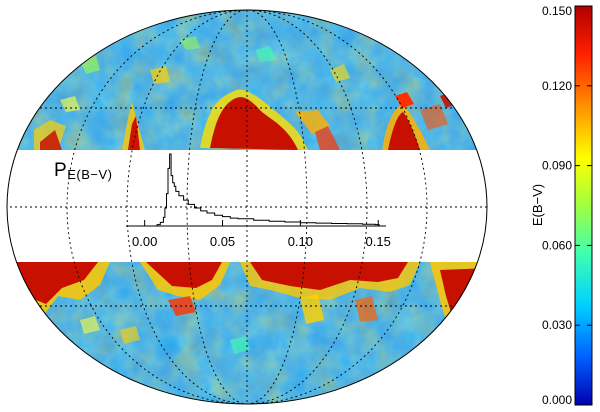 Image resolution: width=600 pixels, height=412 pixels. I want to click on colorbar-tick-label: 0.000, so click(557, 400).